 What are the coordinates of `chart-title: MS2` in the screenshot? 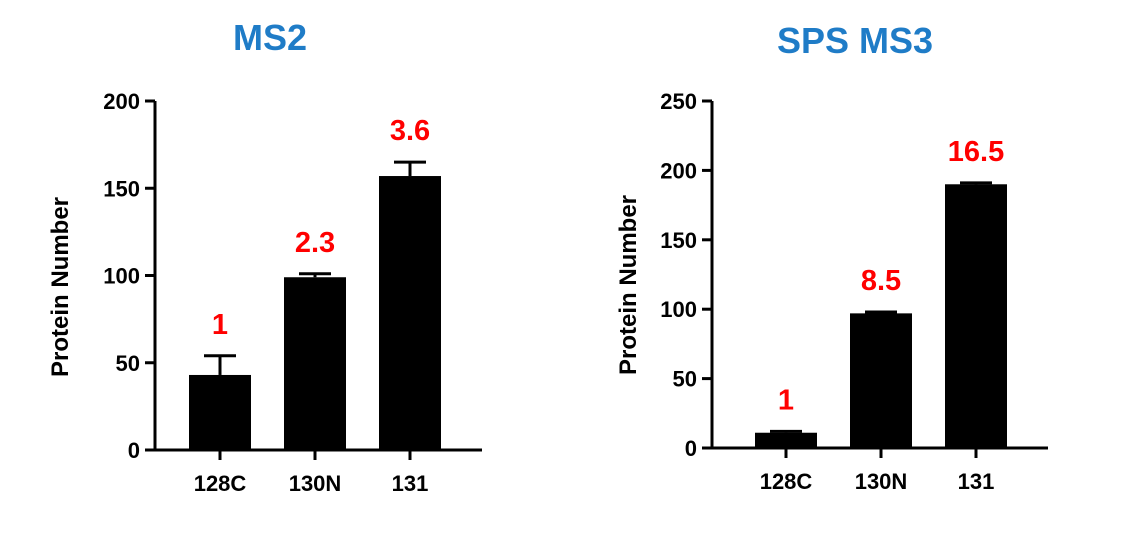 It's located at (270, 37).